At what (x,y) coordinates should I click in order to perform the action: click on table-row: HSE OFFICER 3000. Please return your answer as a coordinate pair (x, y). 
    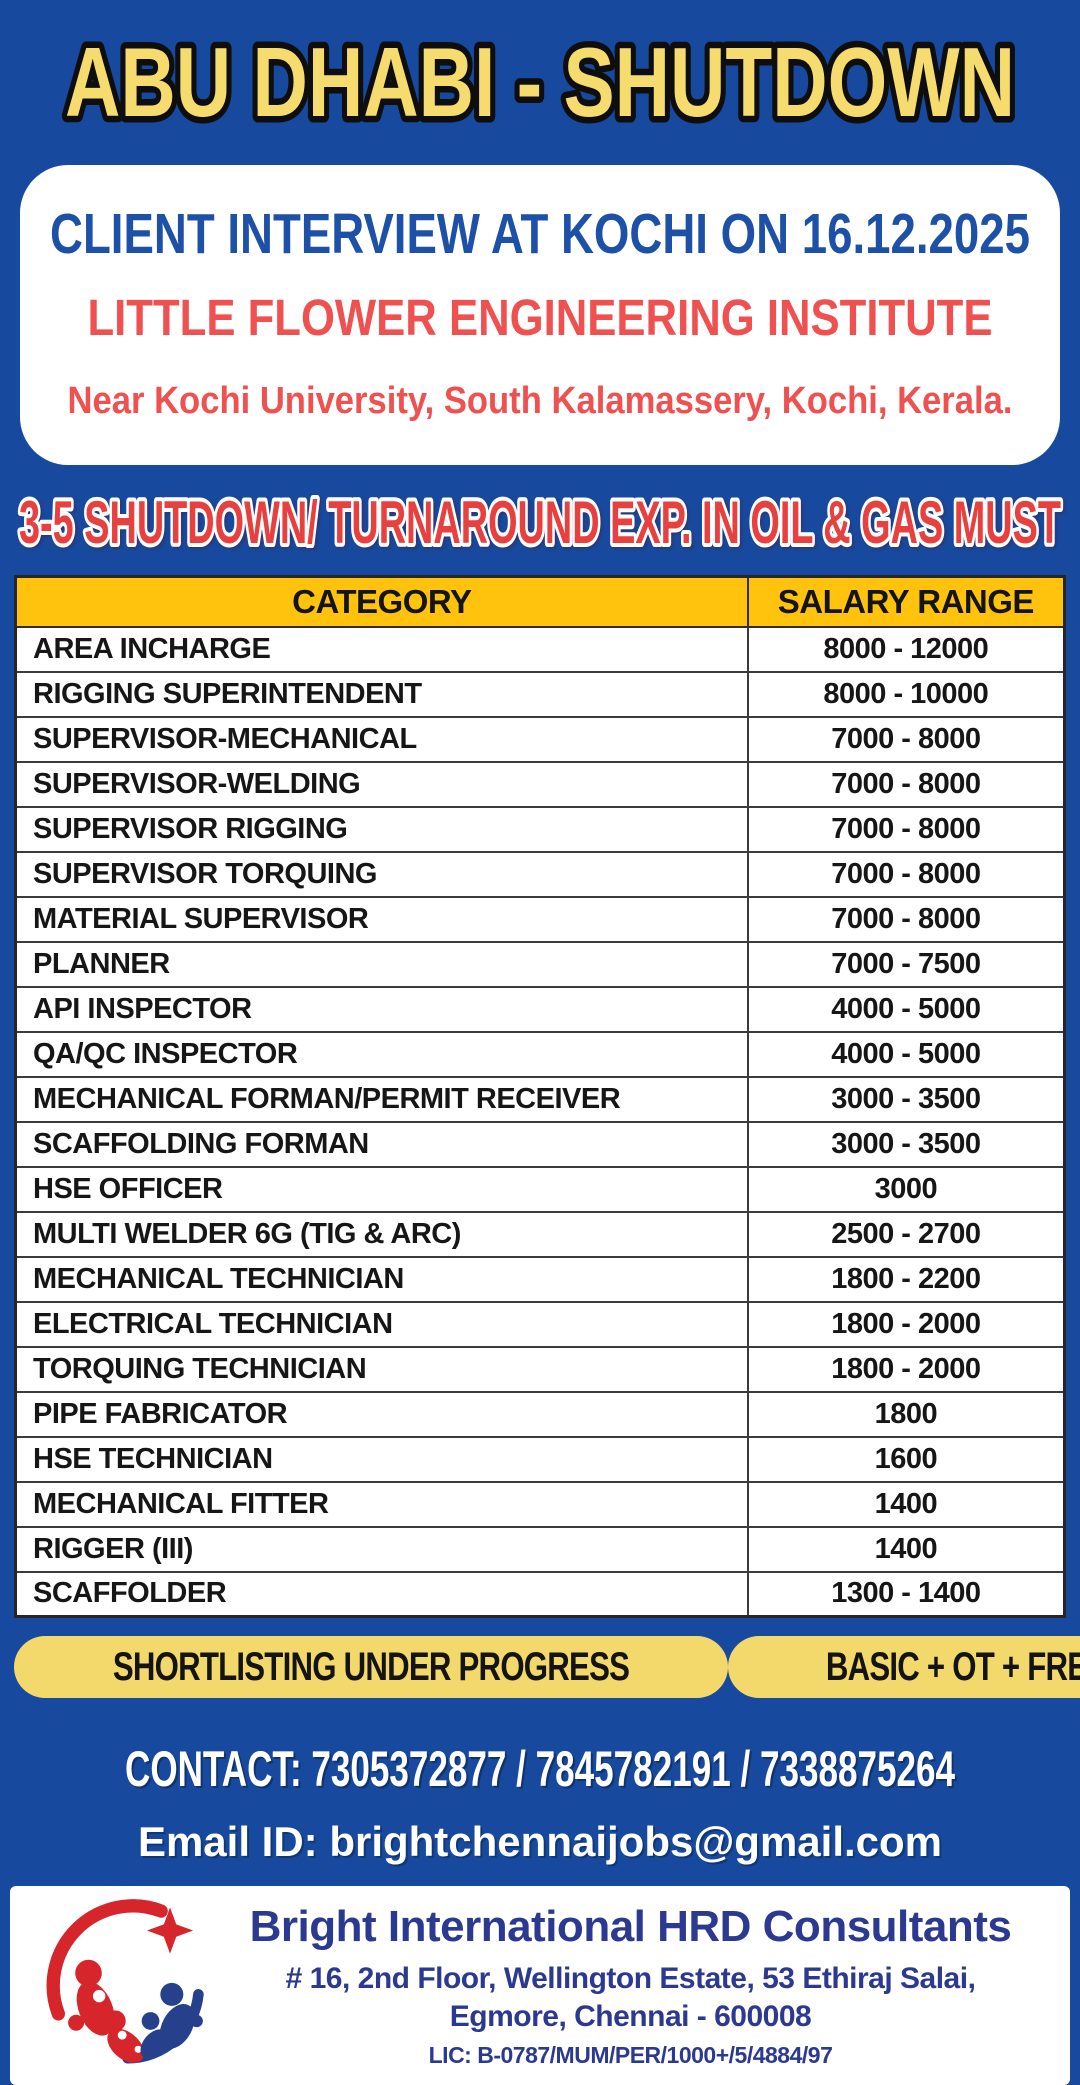
    Looking at the image, I should click on (540, 1189).